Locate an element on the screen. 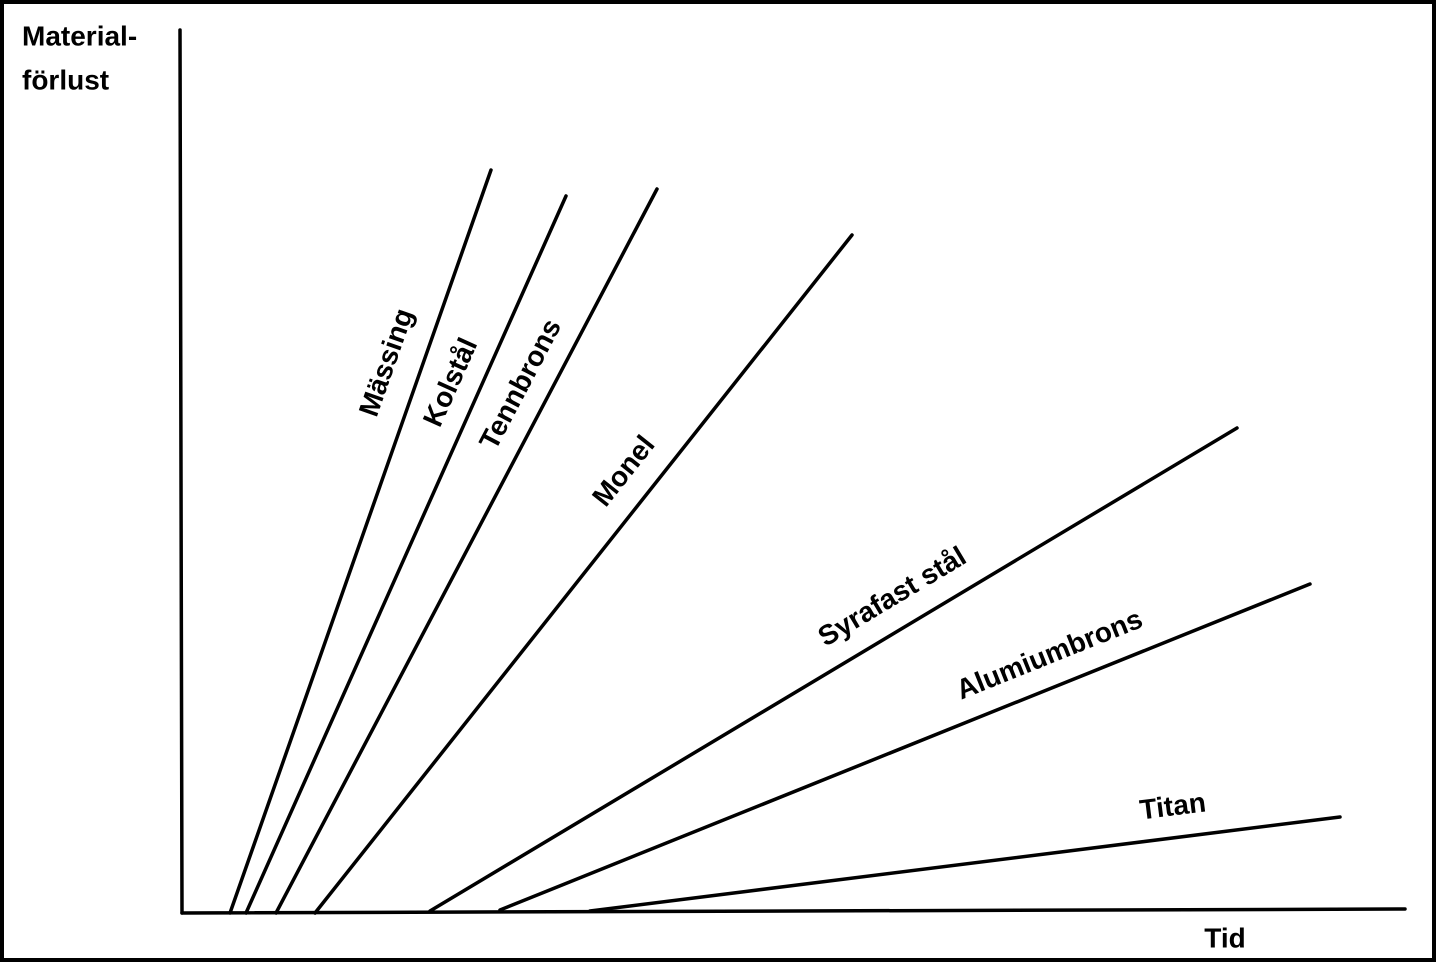 Image resolution: width=1437 pixels, height=968 pixels. y-axis-label: Material- is located at coordinates (79, 35).